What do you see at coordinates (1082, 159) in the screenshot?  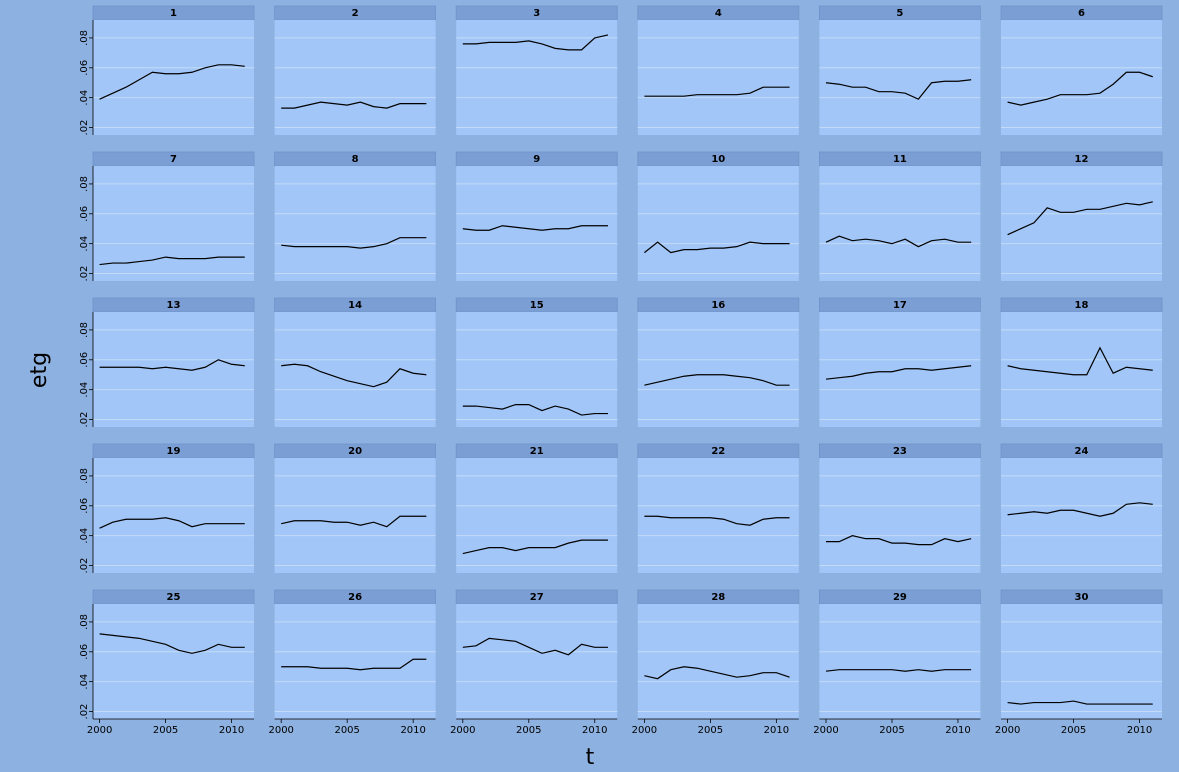 I see `panel-title: 12` at bounding box center [1082, 159].